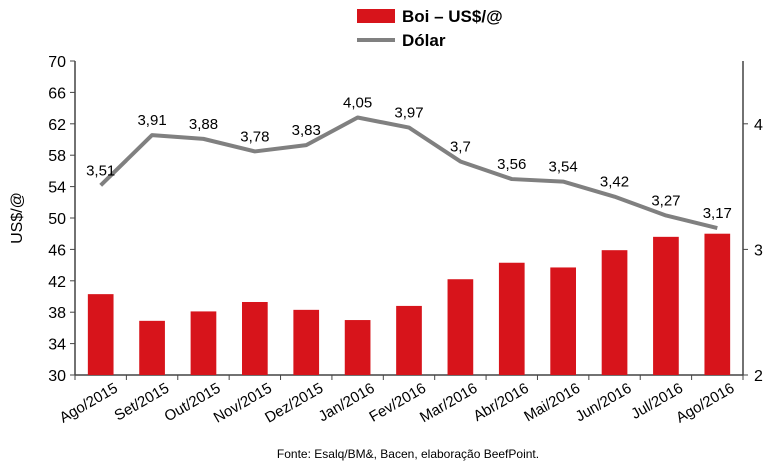 Image resolution: width=778 pixels, height=466 pixels. I want to click on legend-swatch-boi, so click(376, 16).